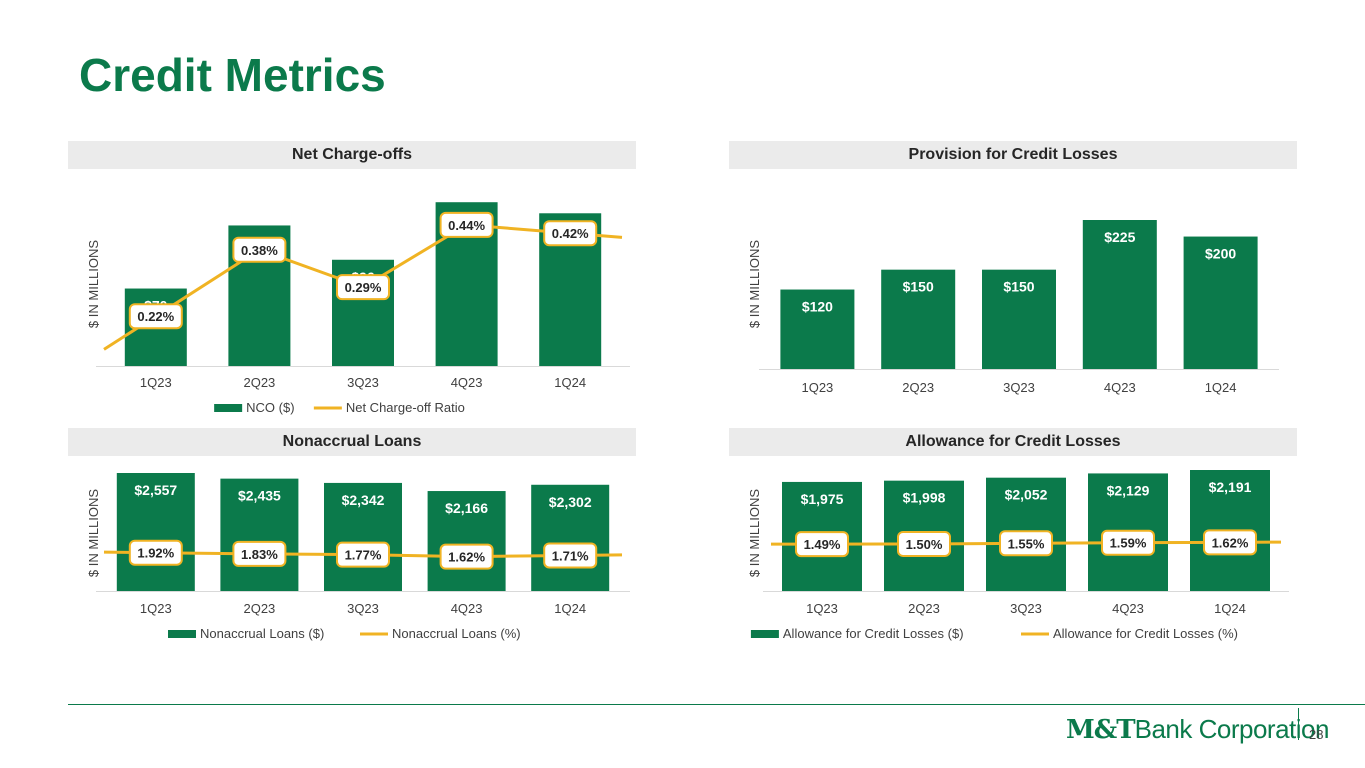 The height and width of the screenshot is (768, 1365). I want to click on ratio-label: 0.44%, so click(466, 225).